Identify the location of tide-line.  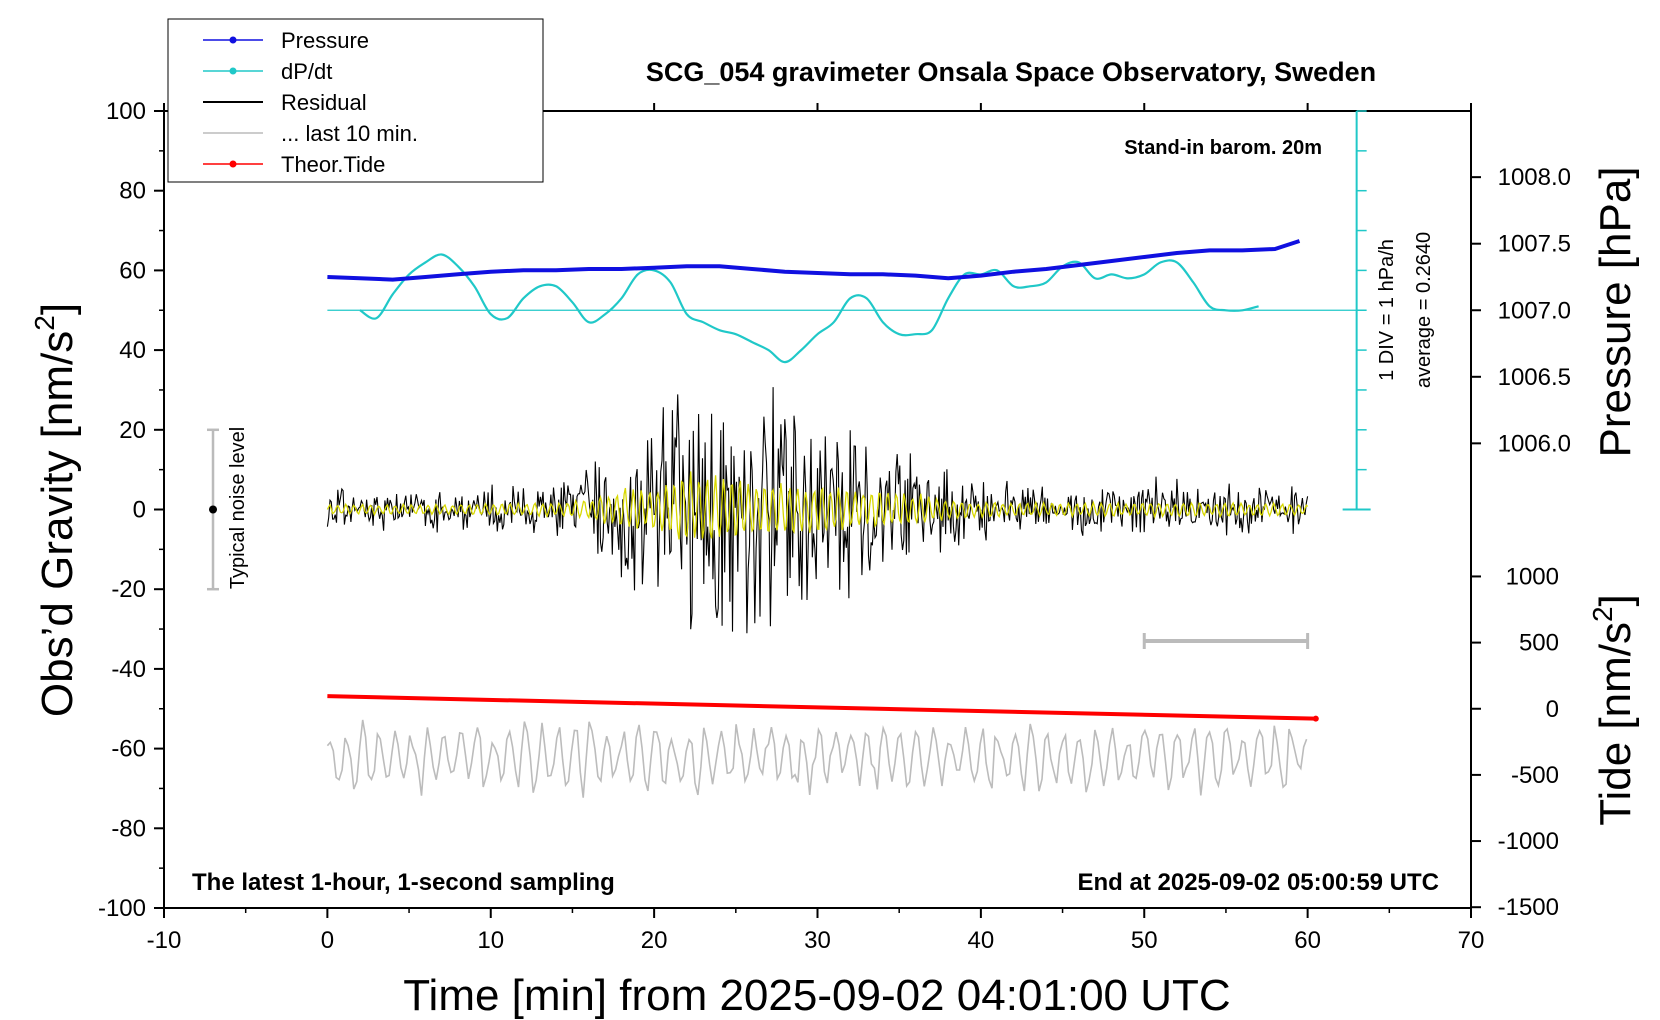
(821, 707).